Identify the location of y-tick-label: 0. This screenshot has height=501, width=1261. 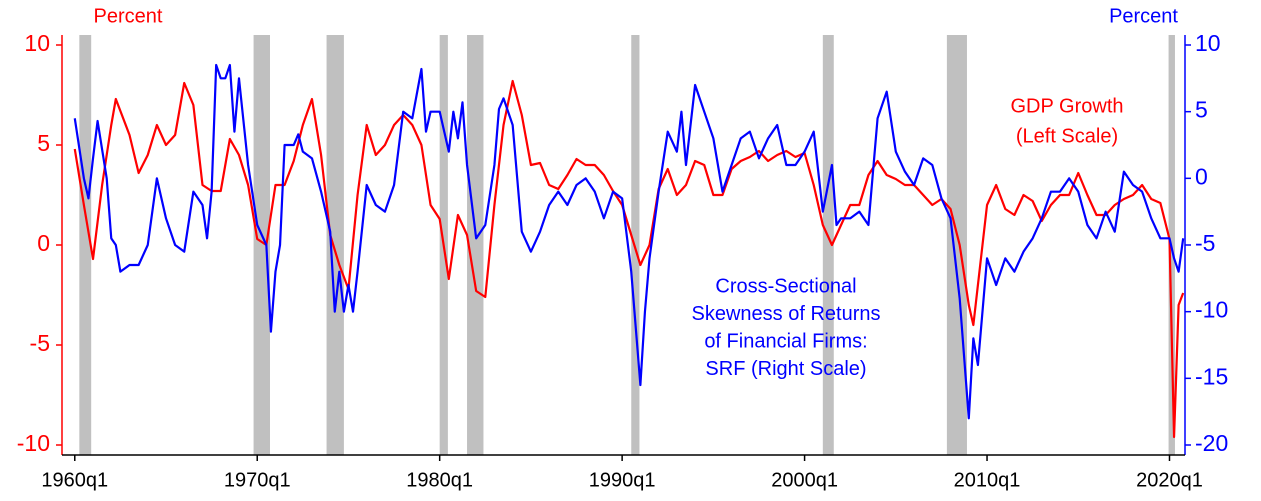
(43, 243).